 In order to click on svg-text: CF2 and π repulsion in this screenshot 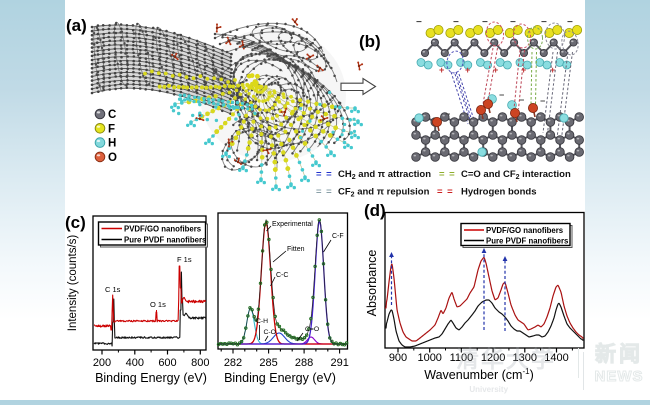, I will do `click(384, 193)`.